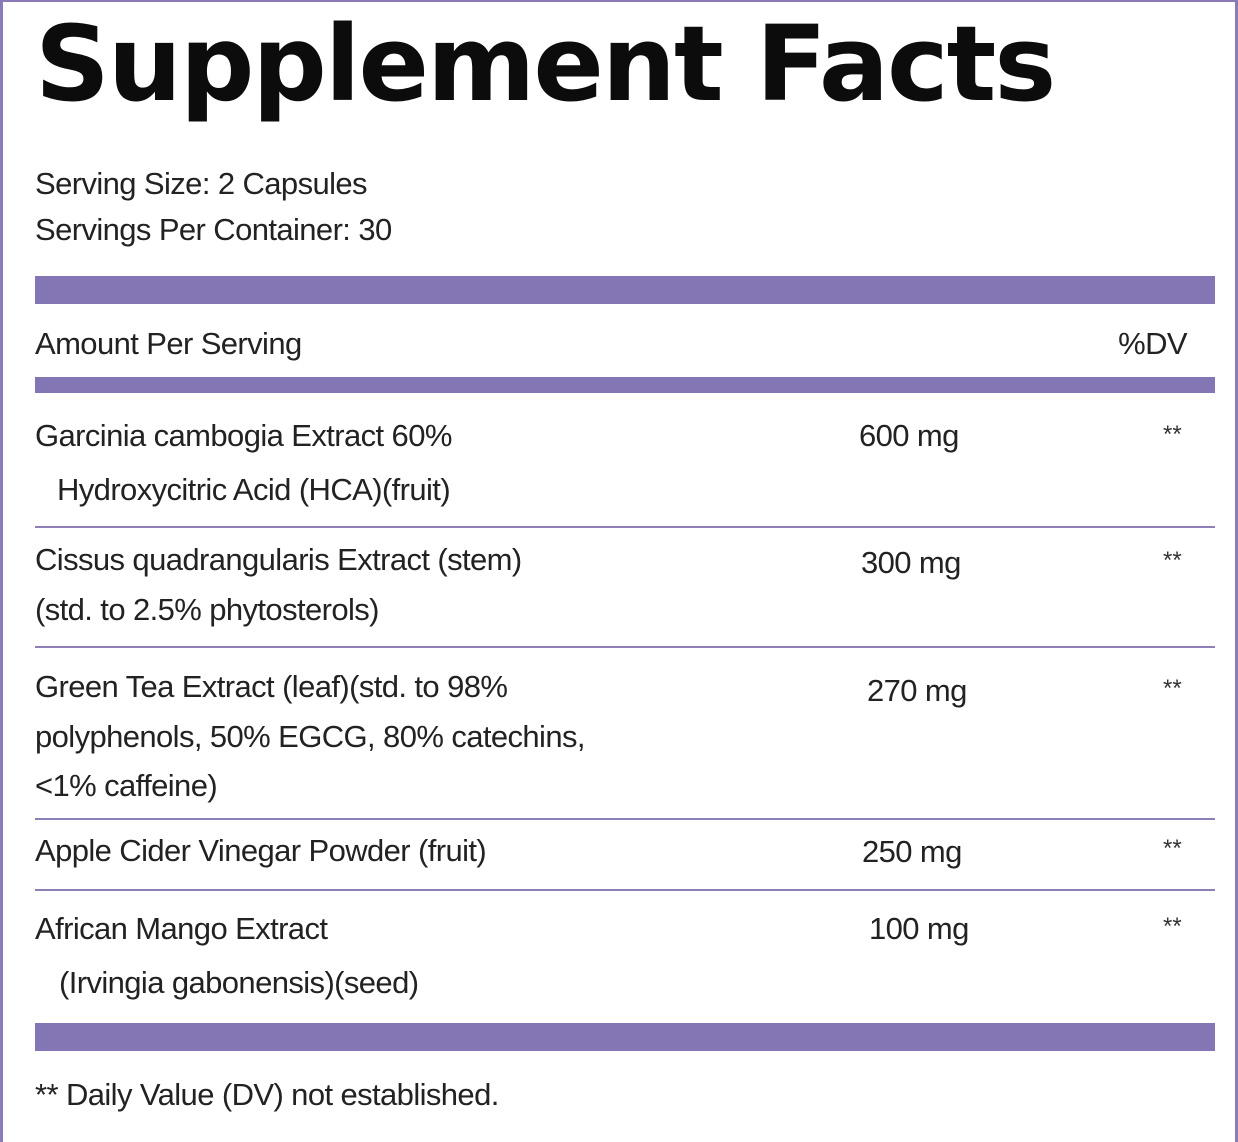  Describe the element at coordinates (201, 183) in the screenshot. I see `serving-size: Serving Size: 2 Capsules` at that location.